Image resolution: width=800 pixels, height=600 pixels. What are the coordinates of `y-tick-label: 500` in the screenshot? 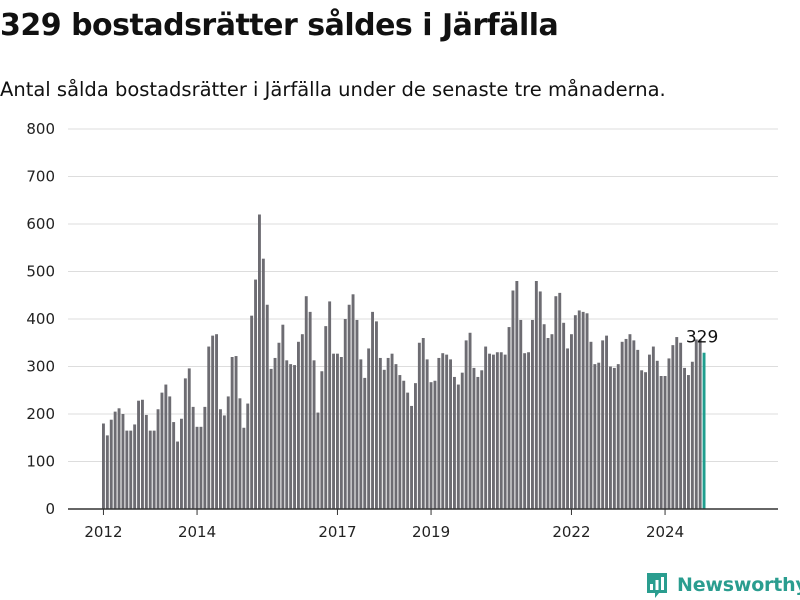 It's located at (40, 272).